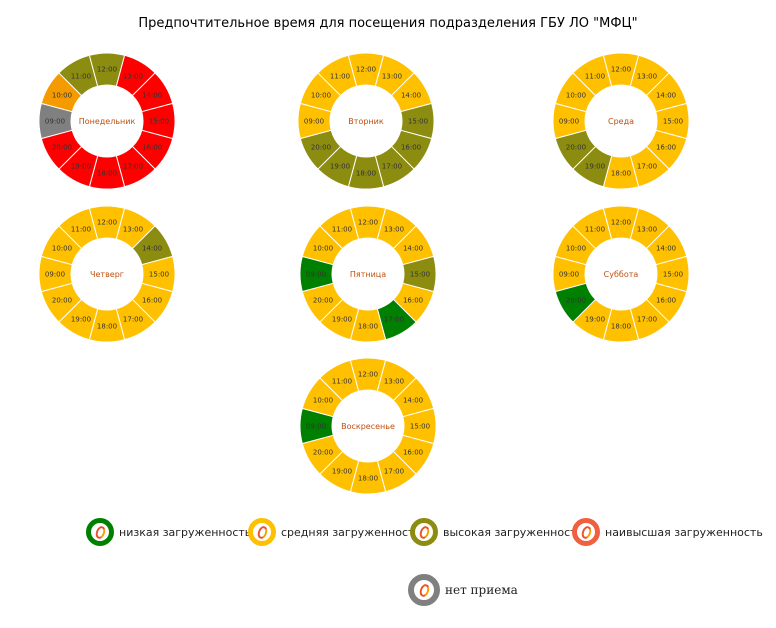 The image size is (776, 628). I want to click on day-label: Среда, so click(621, 121).